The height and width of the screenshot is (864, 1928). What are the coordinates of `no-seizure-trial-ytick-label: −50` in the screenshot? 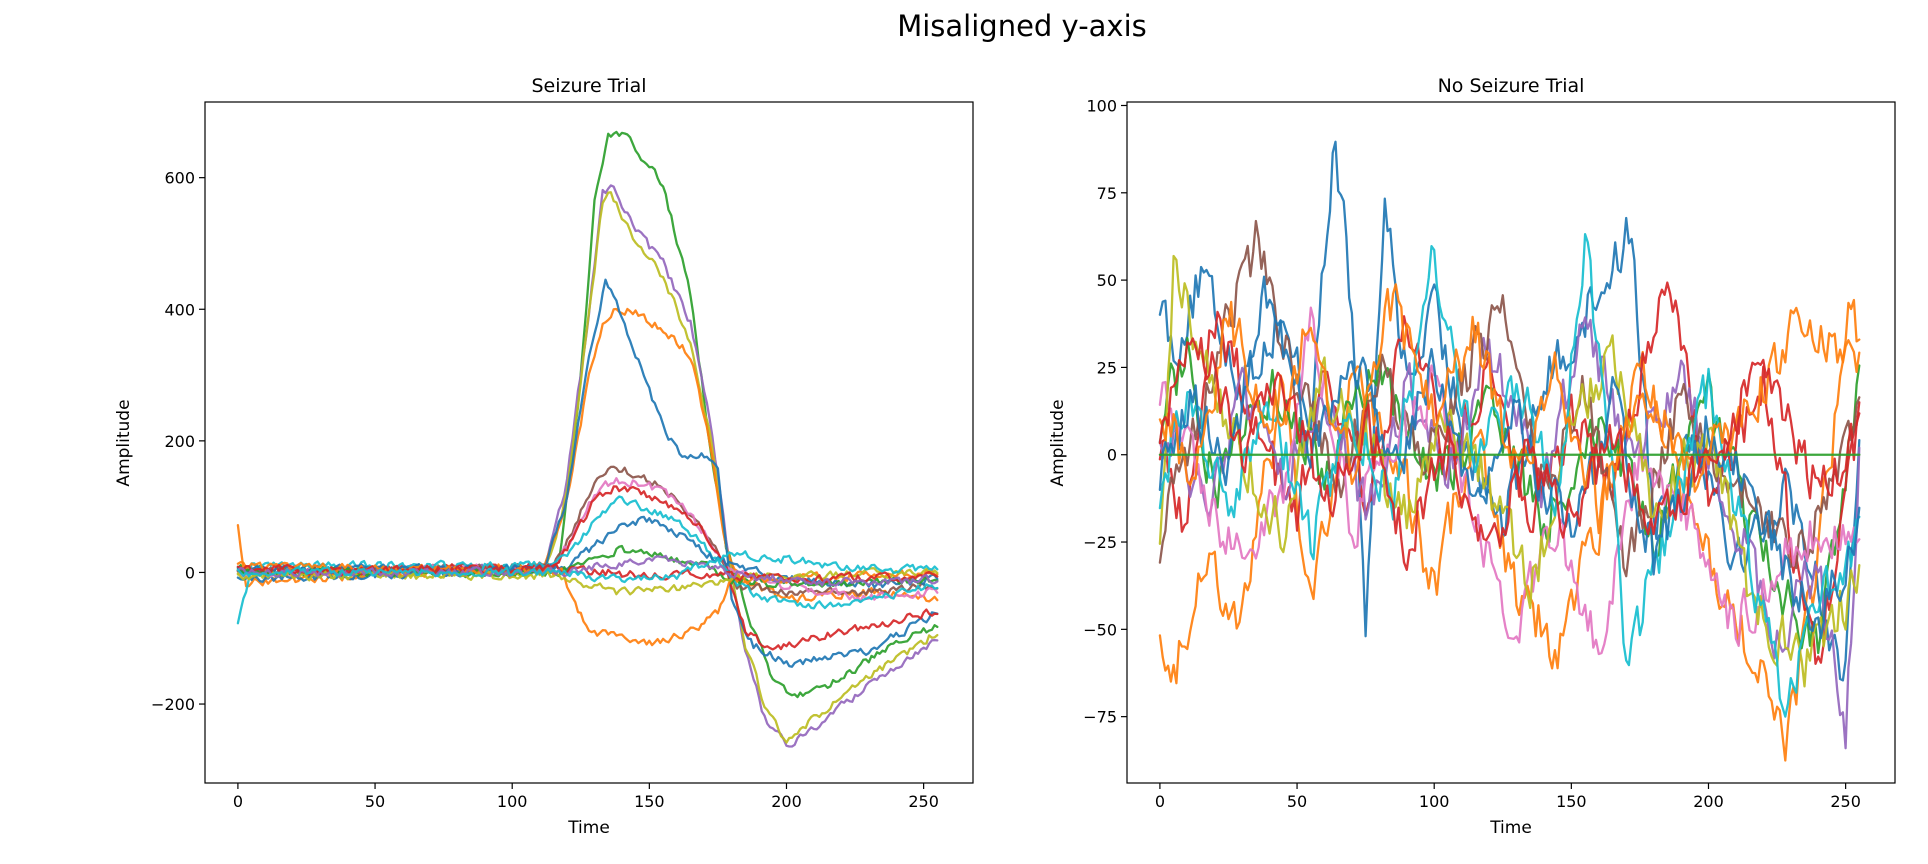 It's located at (1100, 629).